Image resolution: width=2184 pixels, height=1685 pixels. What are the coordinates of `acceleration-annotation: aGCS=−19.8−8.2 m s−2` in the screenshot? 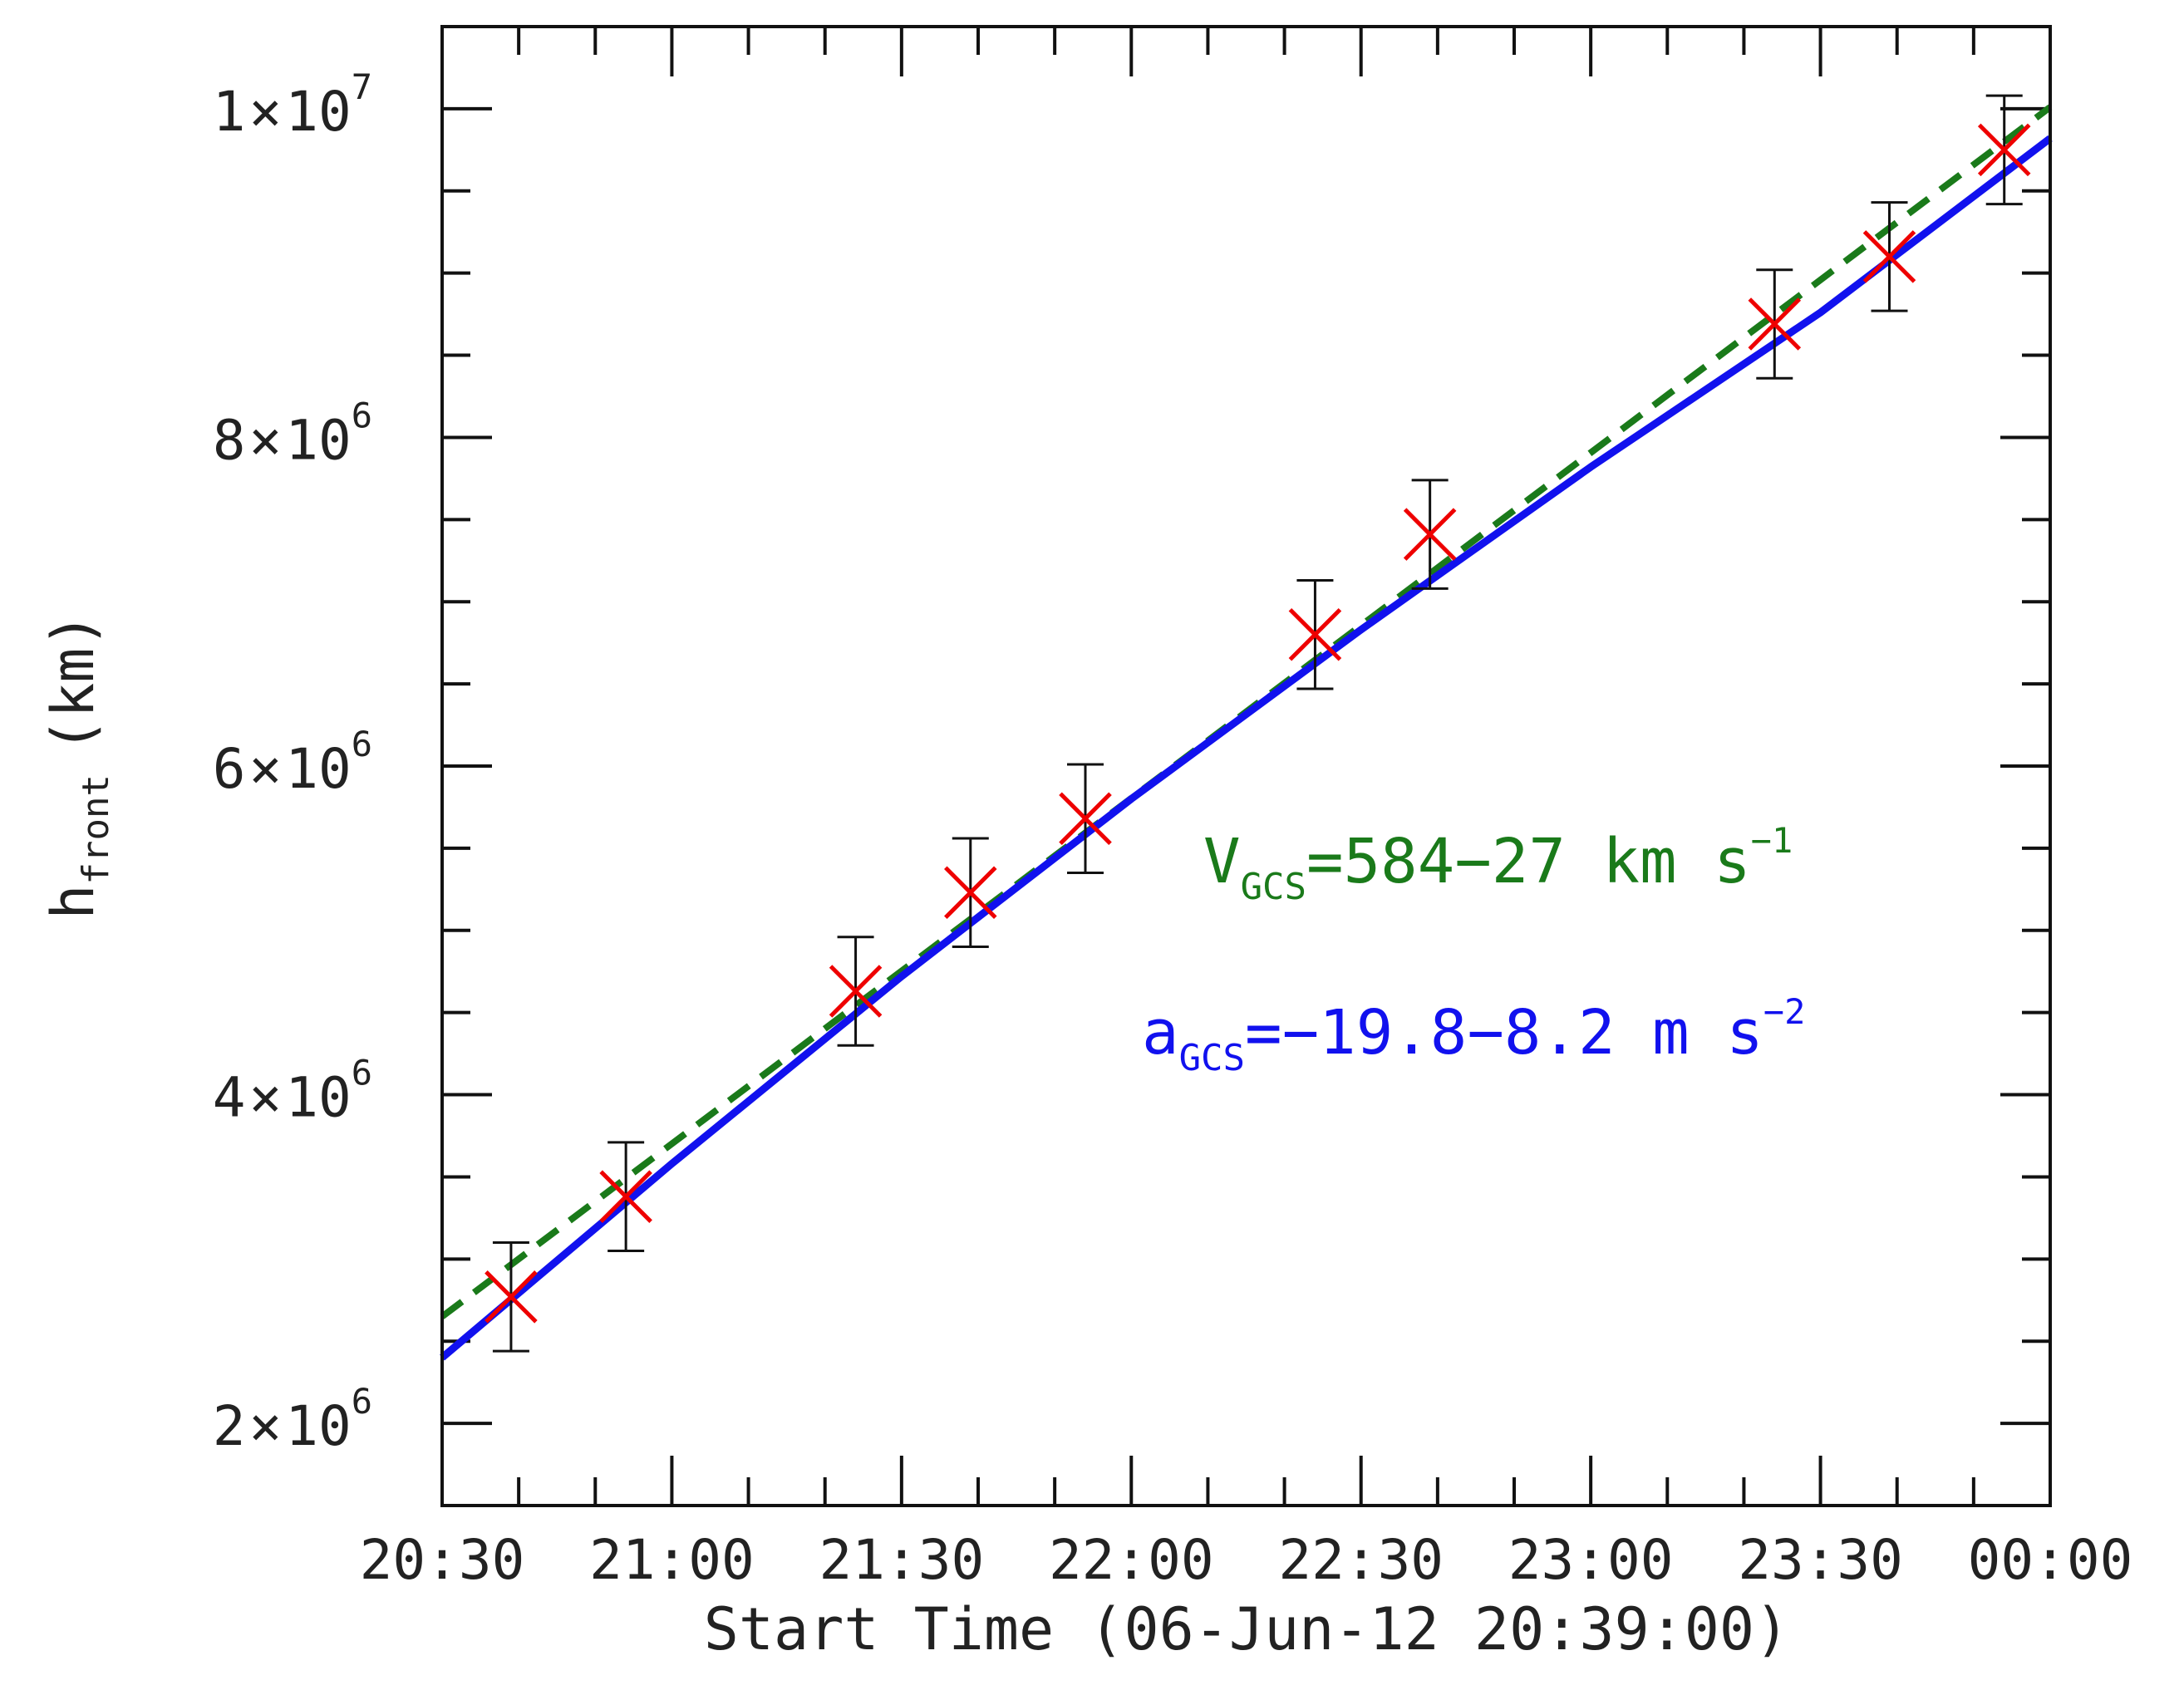 It's located at (1473, 1035).